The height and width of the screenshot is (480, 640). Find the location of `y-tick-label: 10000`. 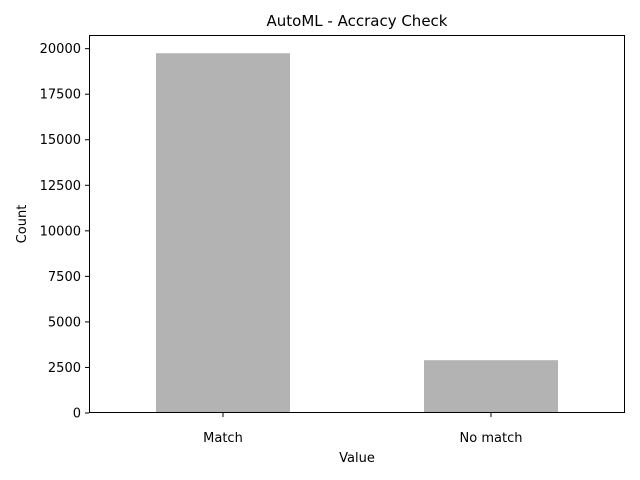

y-tick-label: 10000 is located at coordinates (60, 231).